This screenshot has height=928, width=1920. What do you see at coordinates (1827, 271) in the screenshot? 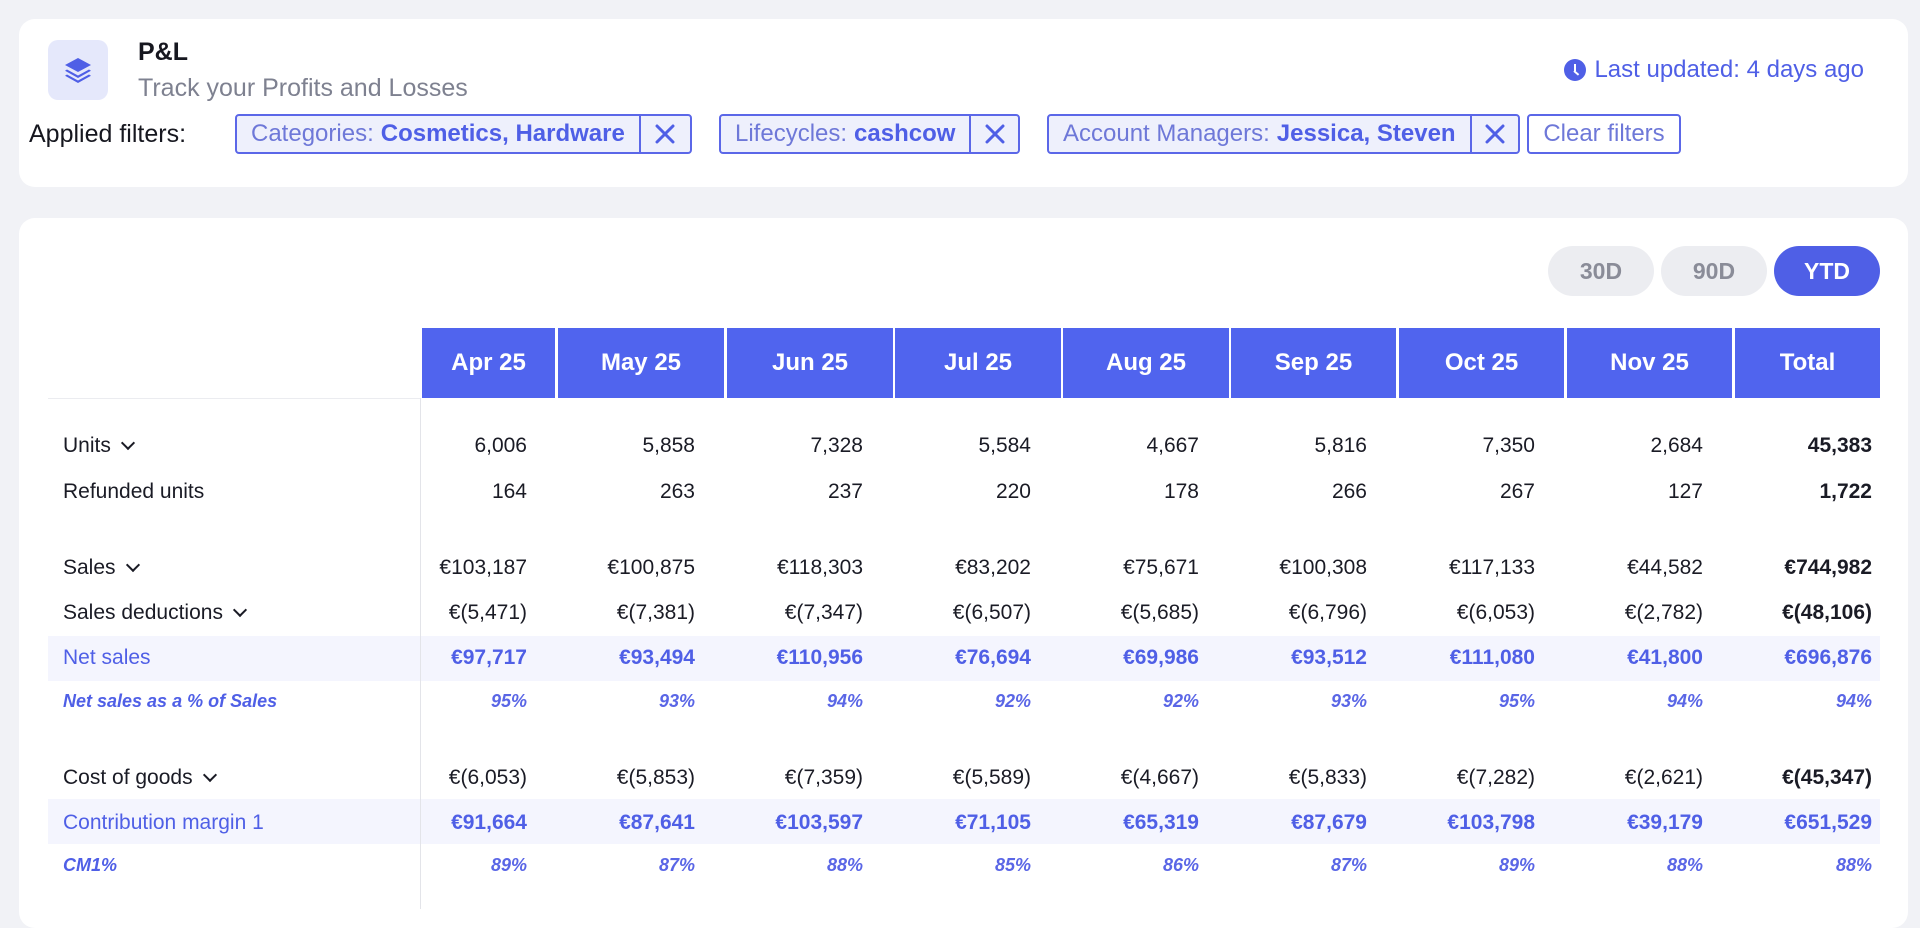
I see `period-ytd-button: YTD` at bounding box center [1827, 271].